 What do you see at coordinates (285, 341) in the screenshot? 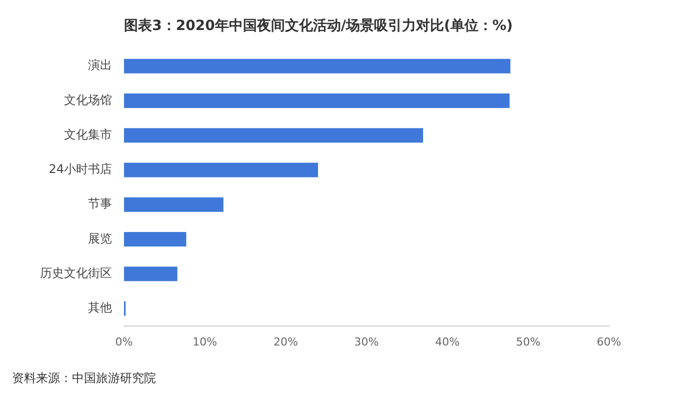
I see `x-tick-label: 20%` at bounding box center [285, 341].